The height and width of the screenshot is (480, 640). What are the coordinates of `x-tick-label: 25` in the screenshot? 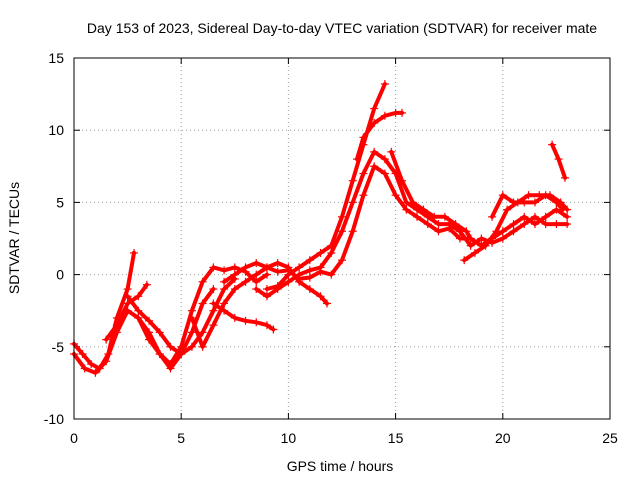 It's located at (610, 438).